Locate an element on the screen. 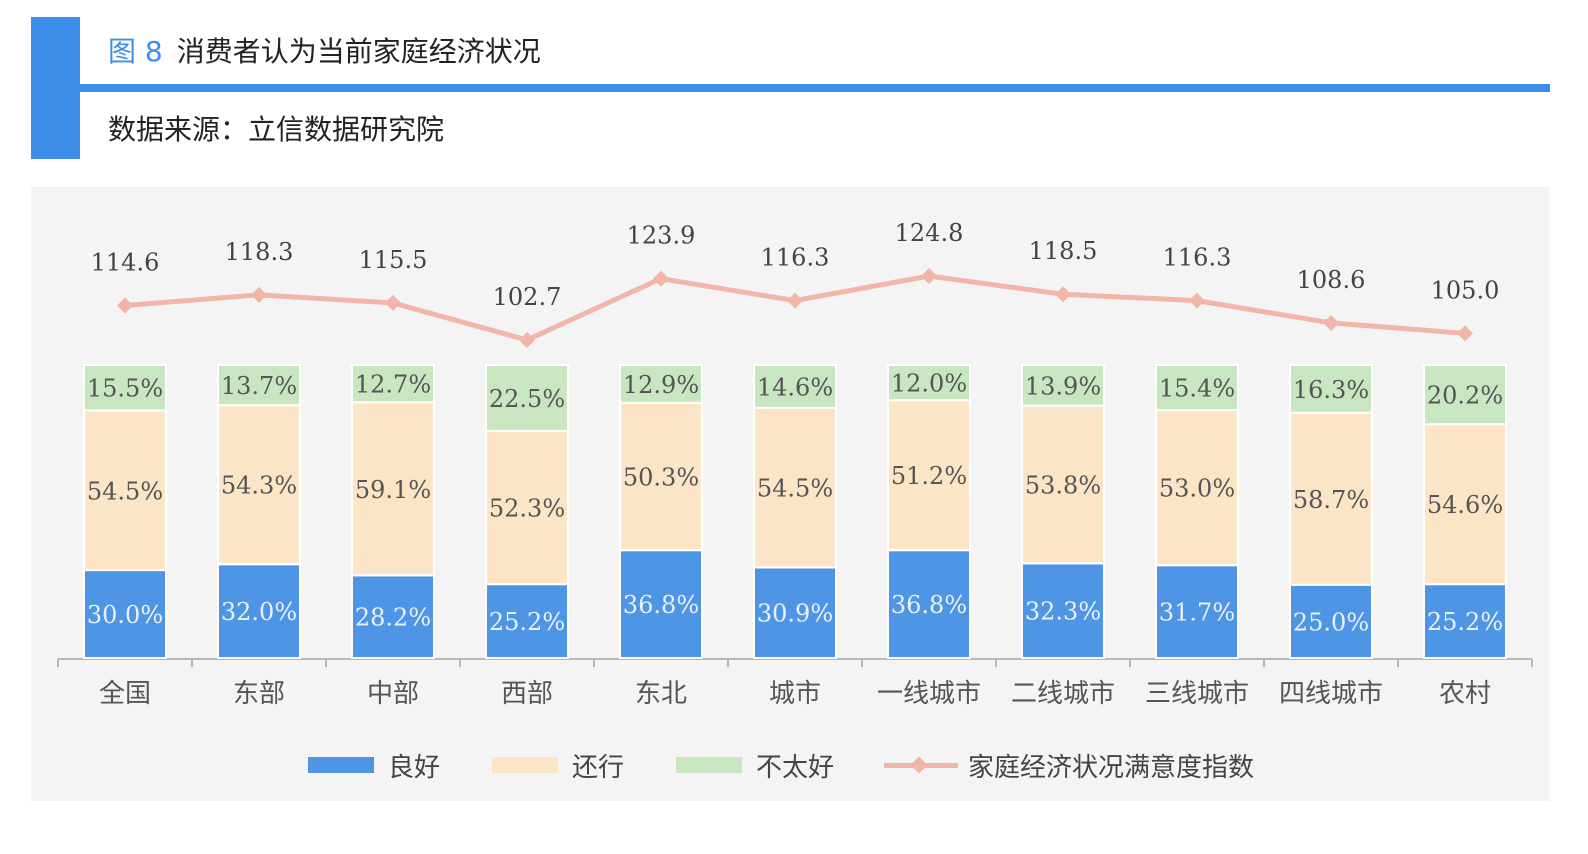  bar-label-bad-7: 13.9% is located at coordinates (1063, 386).